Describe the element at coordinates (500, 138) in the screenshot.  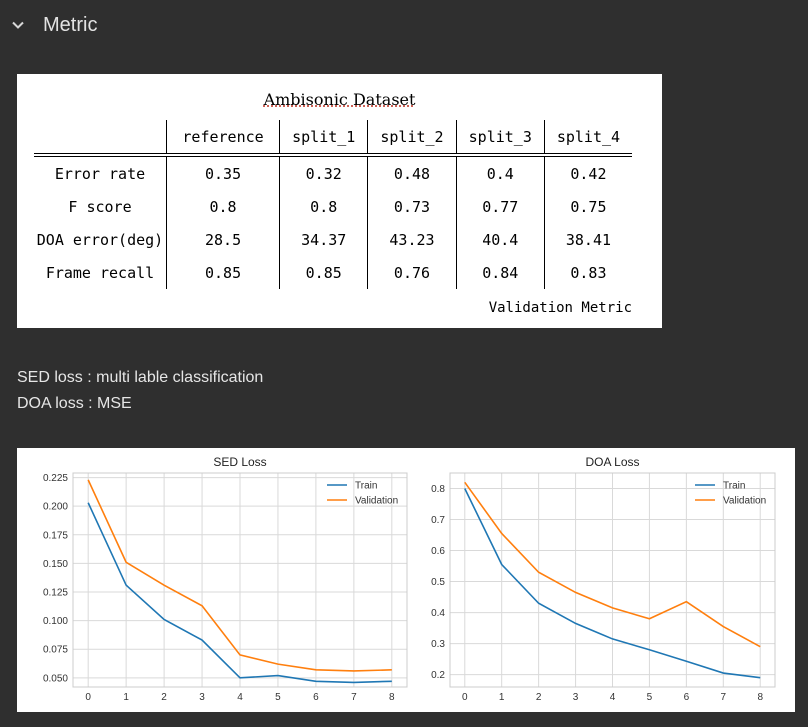
I see `column-header: split_3` at that location.